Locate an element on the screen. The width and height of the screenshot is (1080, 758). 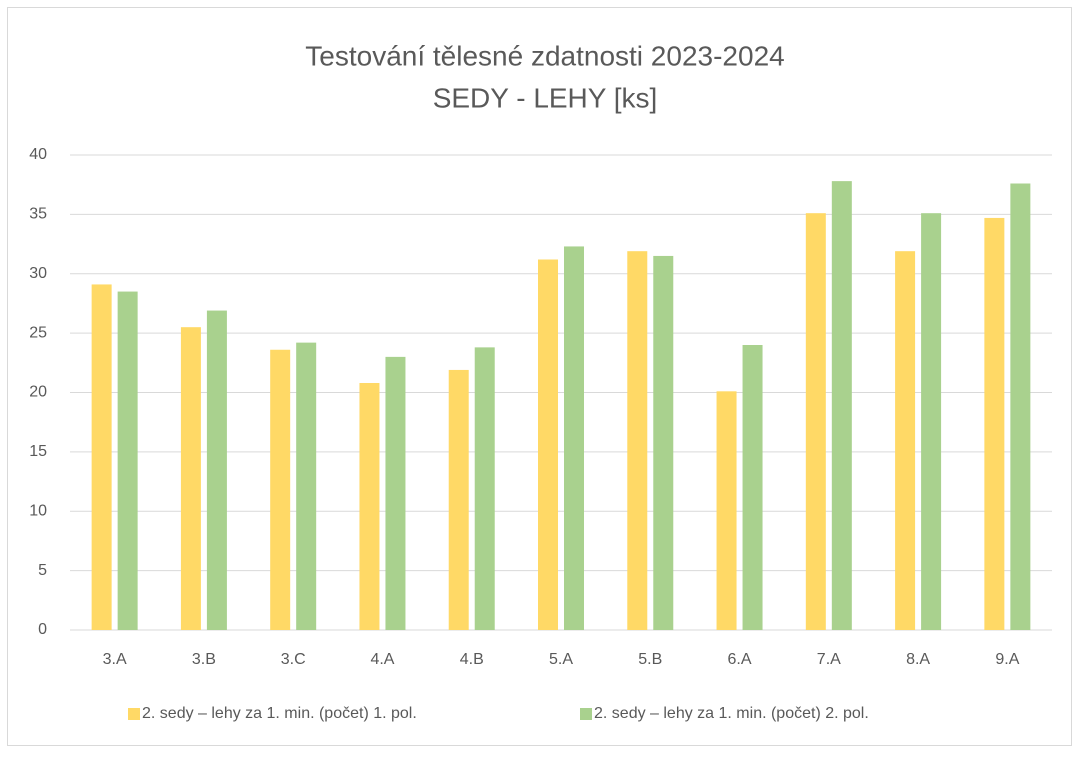
x-tick-label: 3.C is located at coordinates (293, 659).